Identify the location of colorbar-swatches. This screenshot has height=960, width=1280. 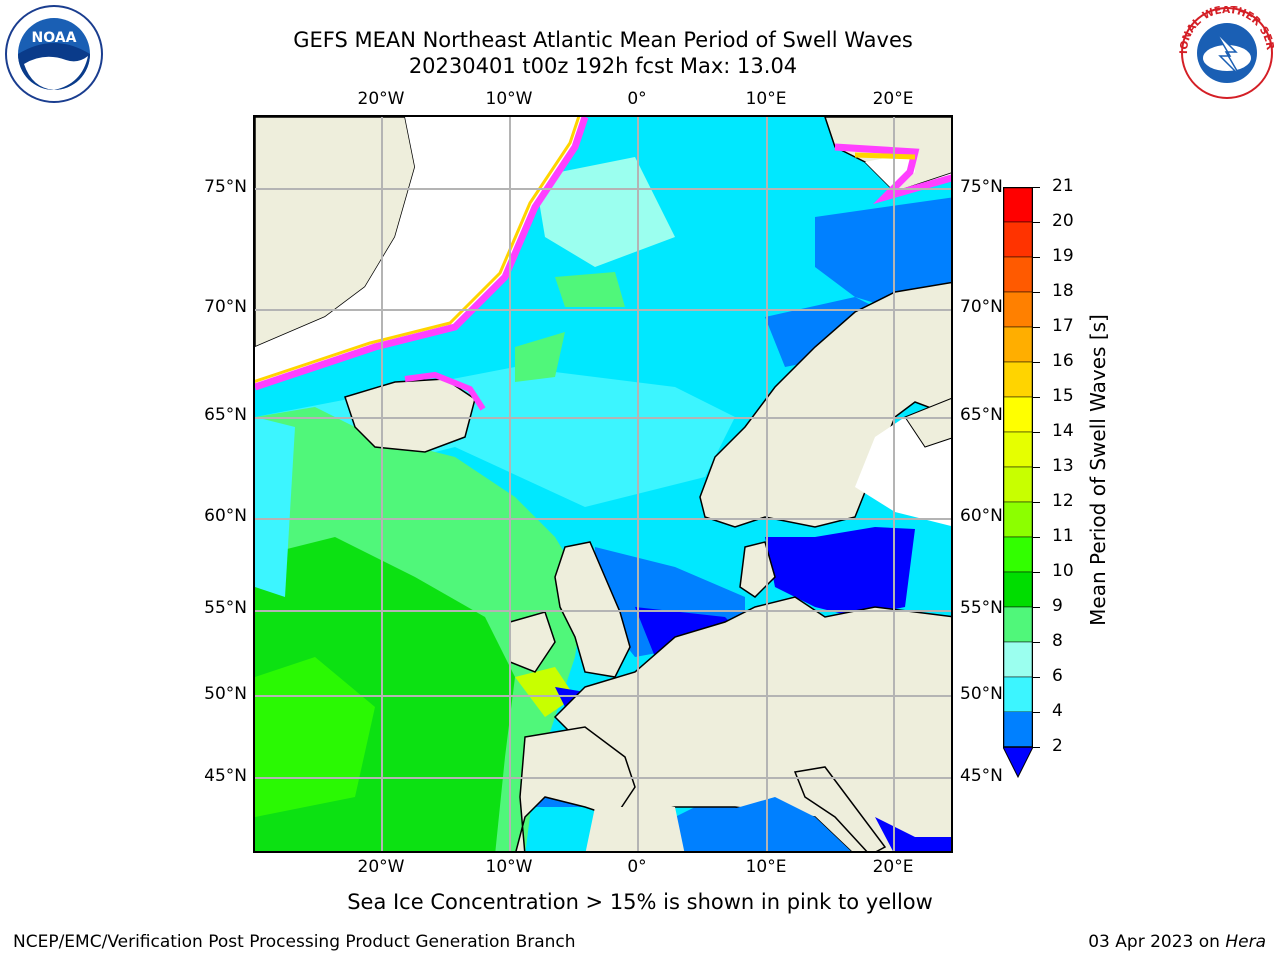
(1018, 482).